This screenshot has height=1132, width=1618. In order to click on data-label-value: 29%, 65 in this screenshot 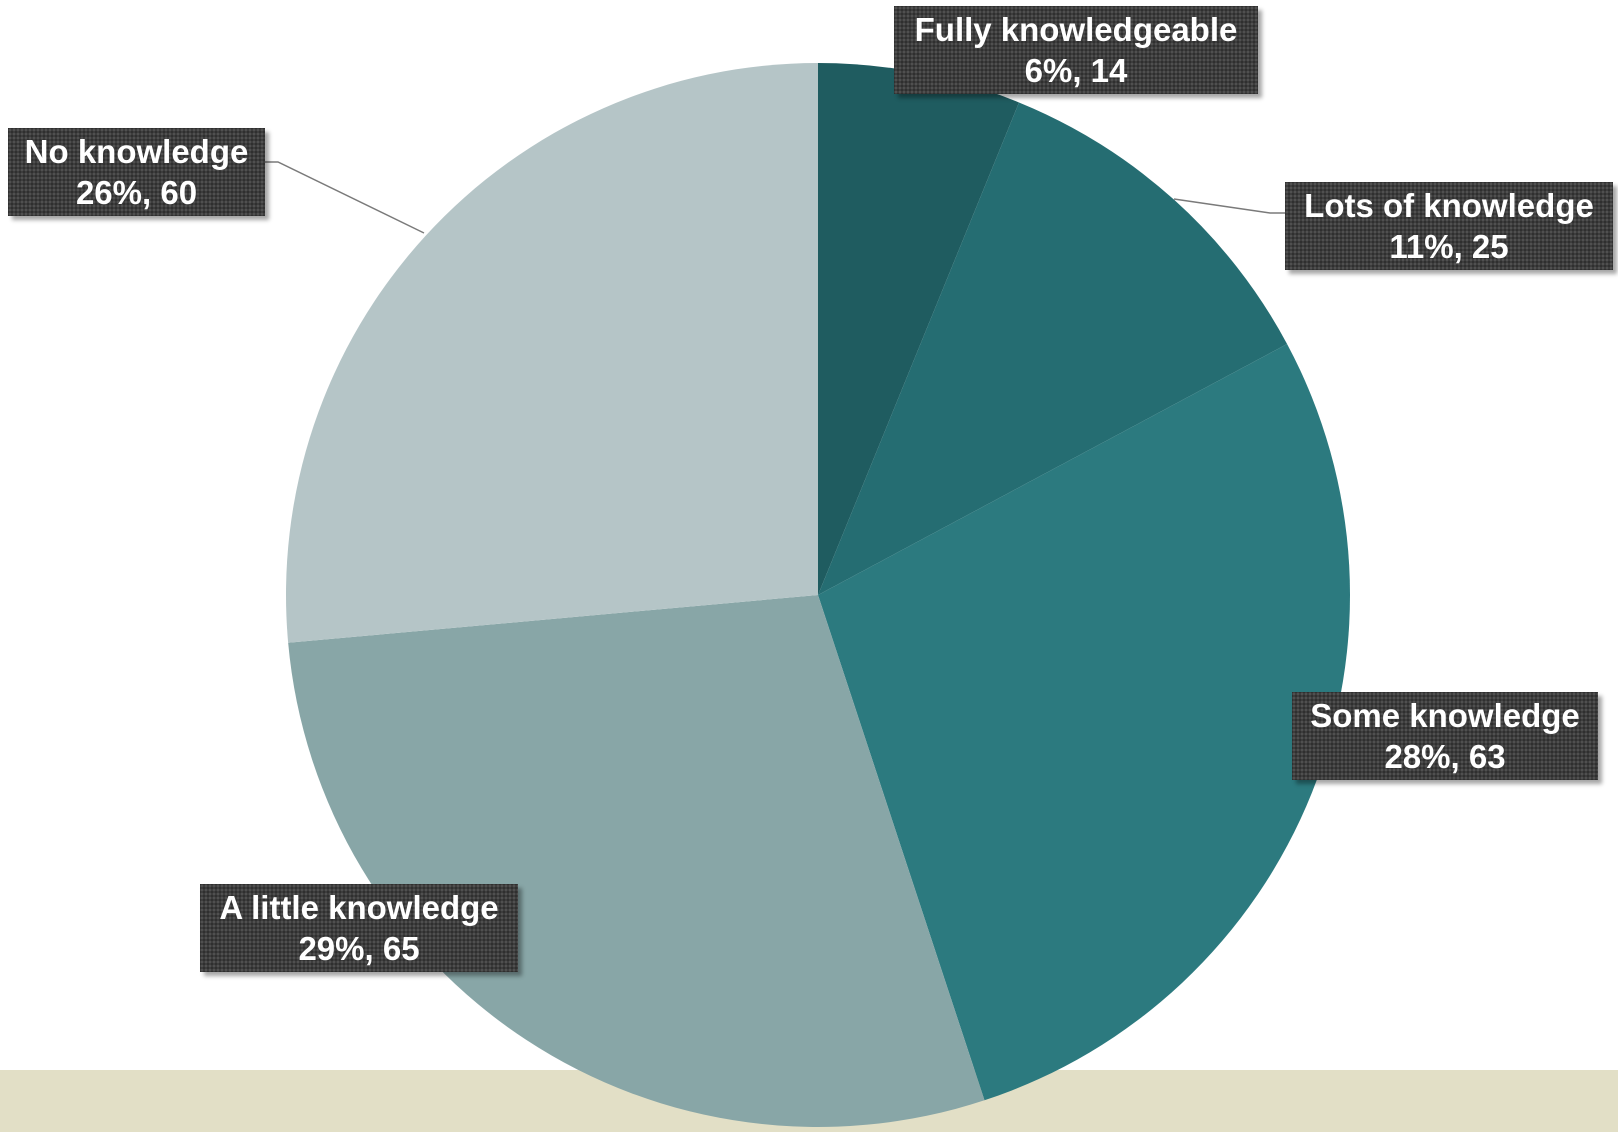, I will do `click(359, 948)`.